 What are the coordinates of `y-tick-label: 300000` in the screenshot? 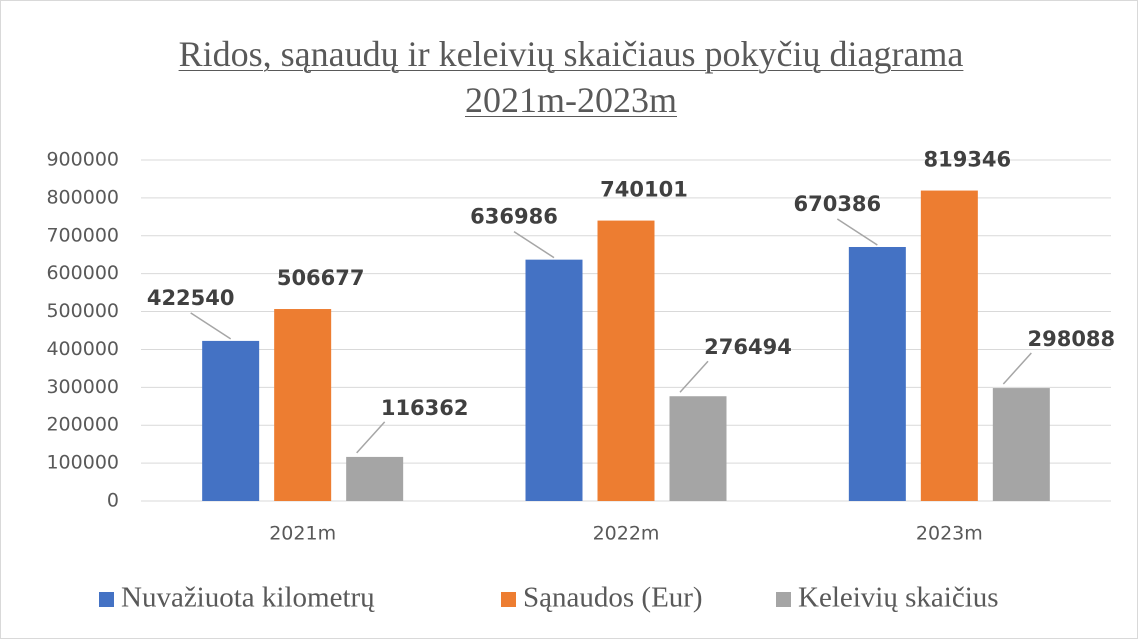 It's located at (82, 387).